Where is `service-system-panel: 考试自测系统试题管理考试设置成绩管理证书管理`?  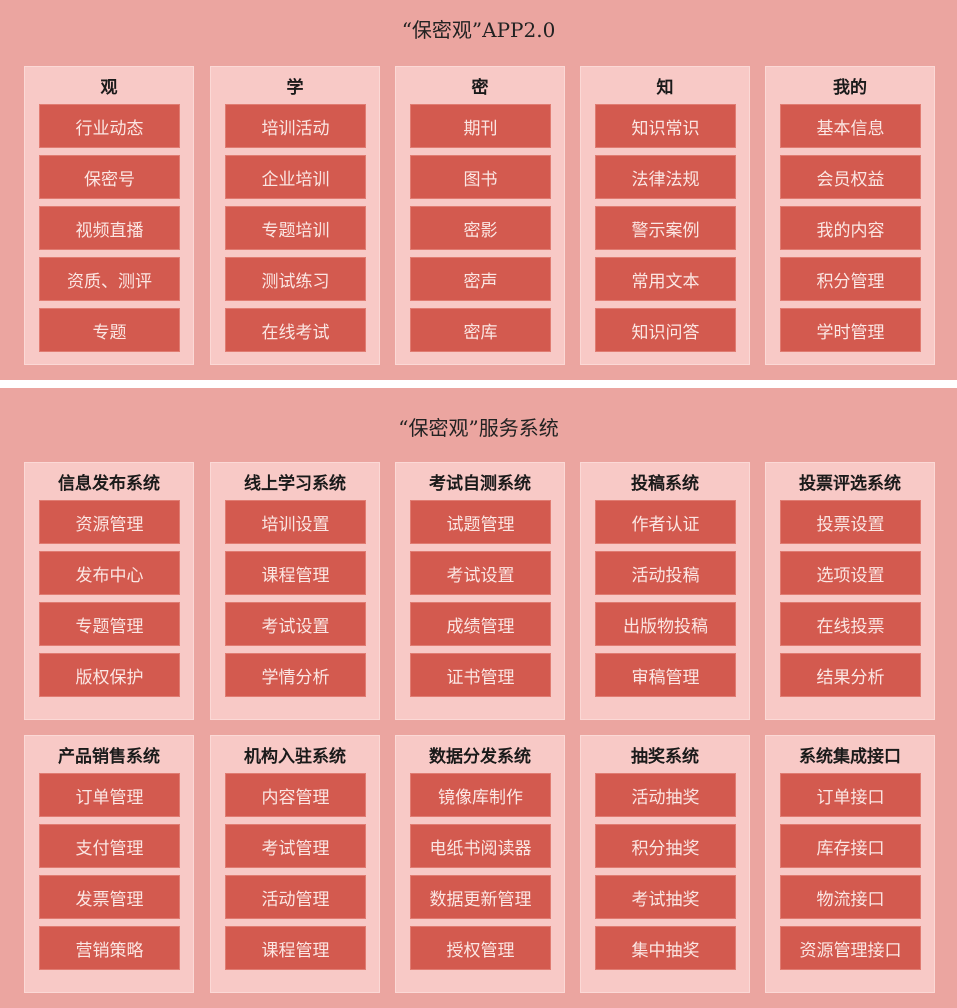
service-system-panel: 考试自测系统试题管理考试设置成绩管理证书管理 is located at coordinates (480, 591).